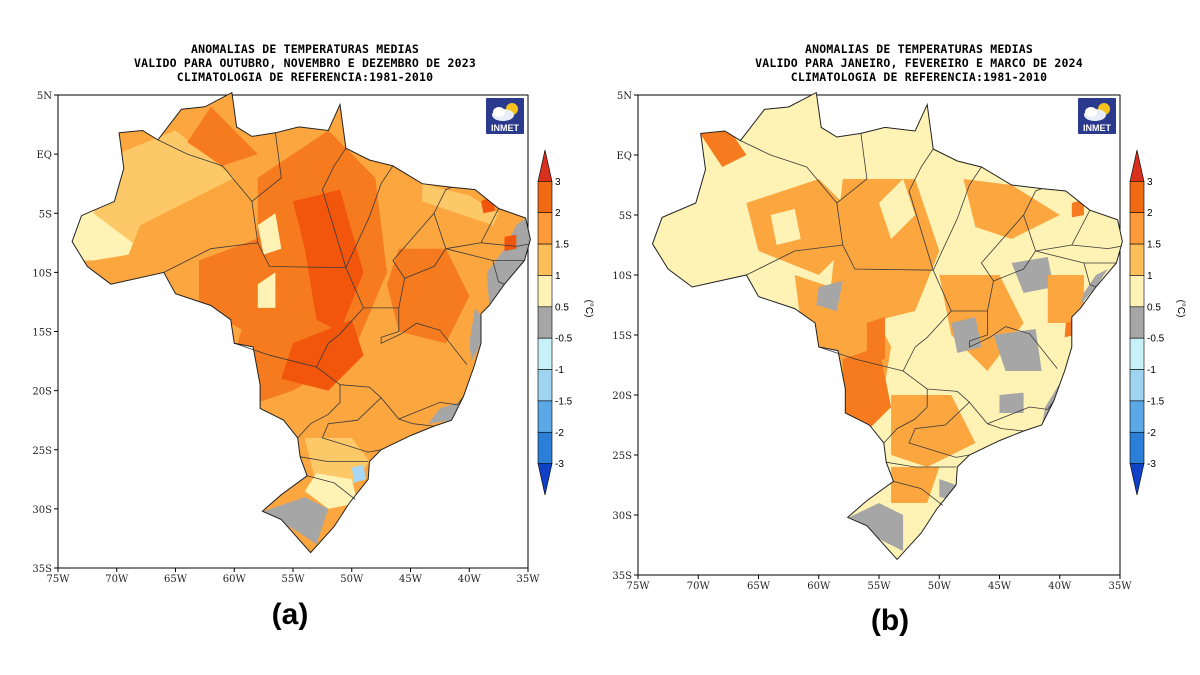 The image size is (1200, 675). What do you see at coordinates (622, 456) in the screenshot?
I see `lat-tick-label: 25S` at bounding box center [622, 456].